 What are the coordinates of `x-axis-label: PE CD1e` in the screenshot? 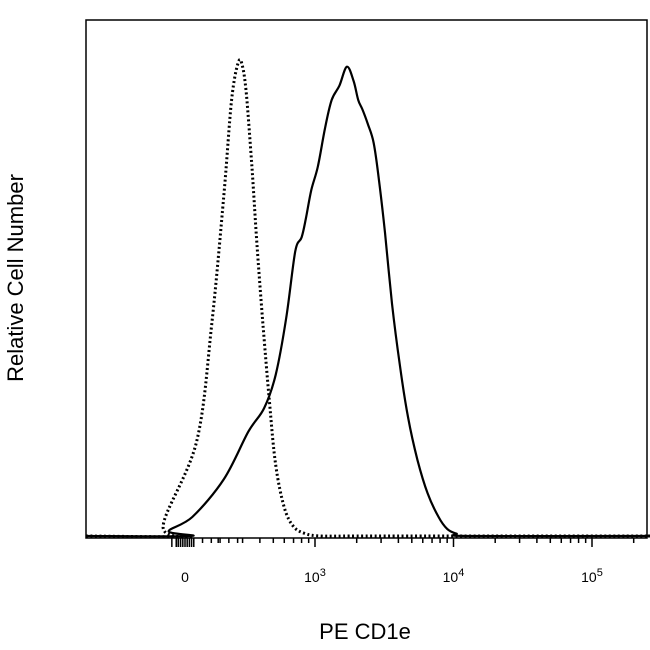 It's located at (365, 631).